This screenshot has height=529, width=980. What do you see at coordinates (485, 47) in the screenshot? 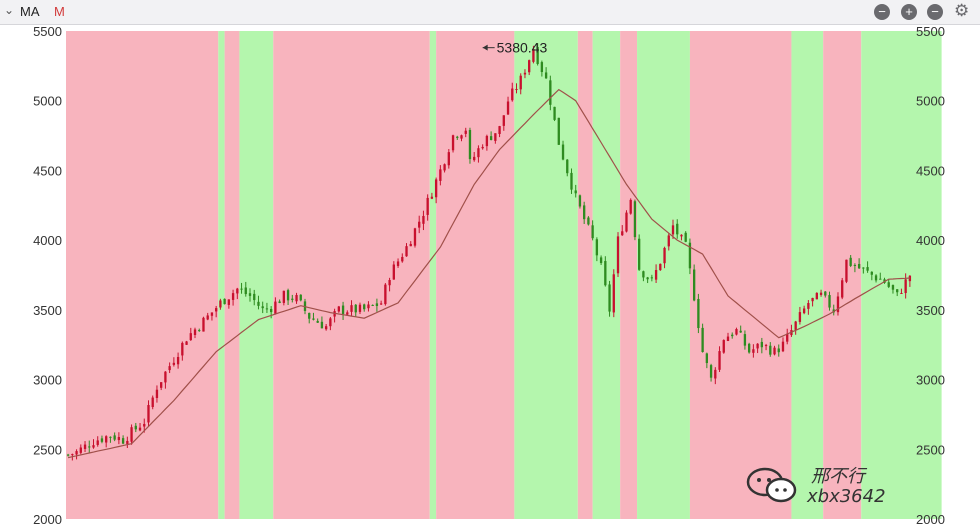
I see `peak-marker-arrow` at bounding box center [485, 47].